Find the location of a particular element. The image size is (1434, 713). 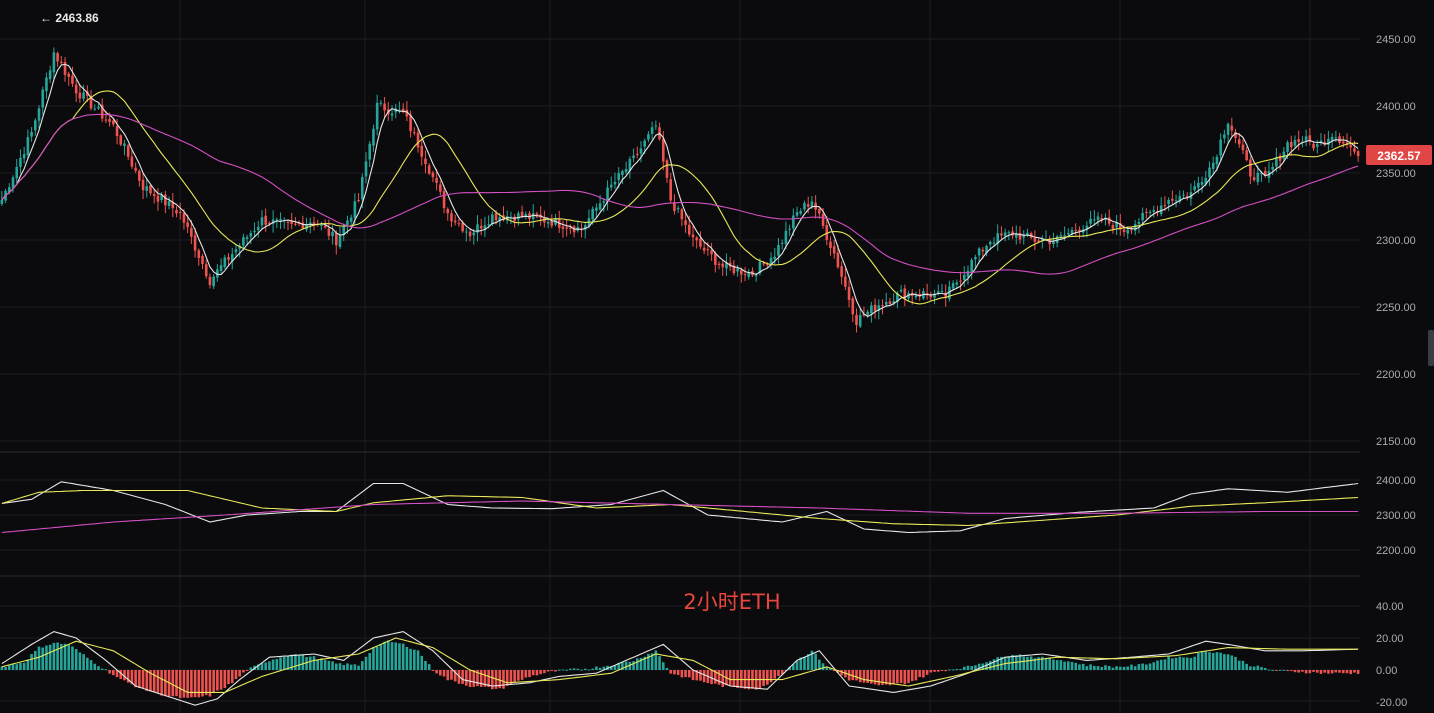

axis-tick-label: 2150.00 is located at coordinates (1396, 442).